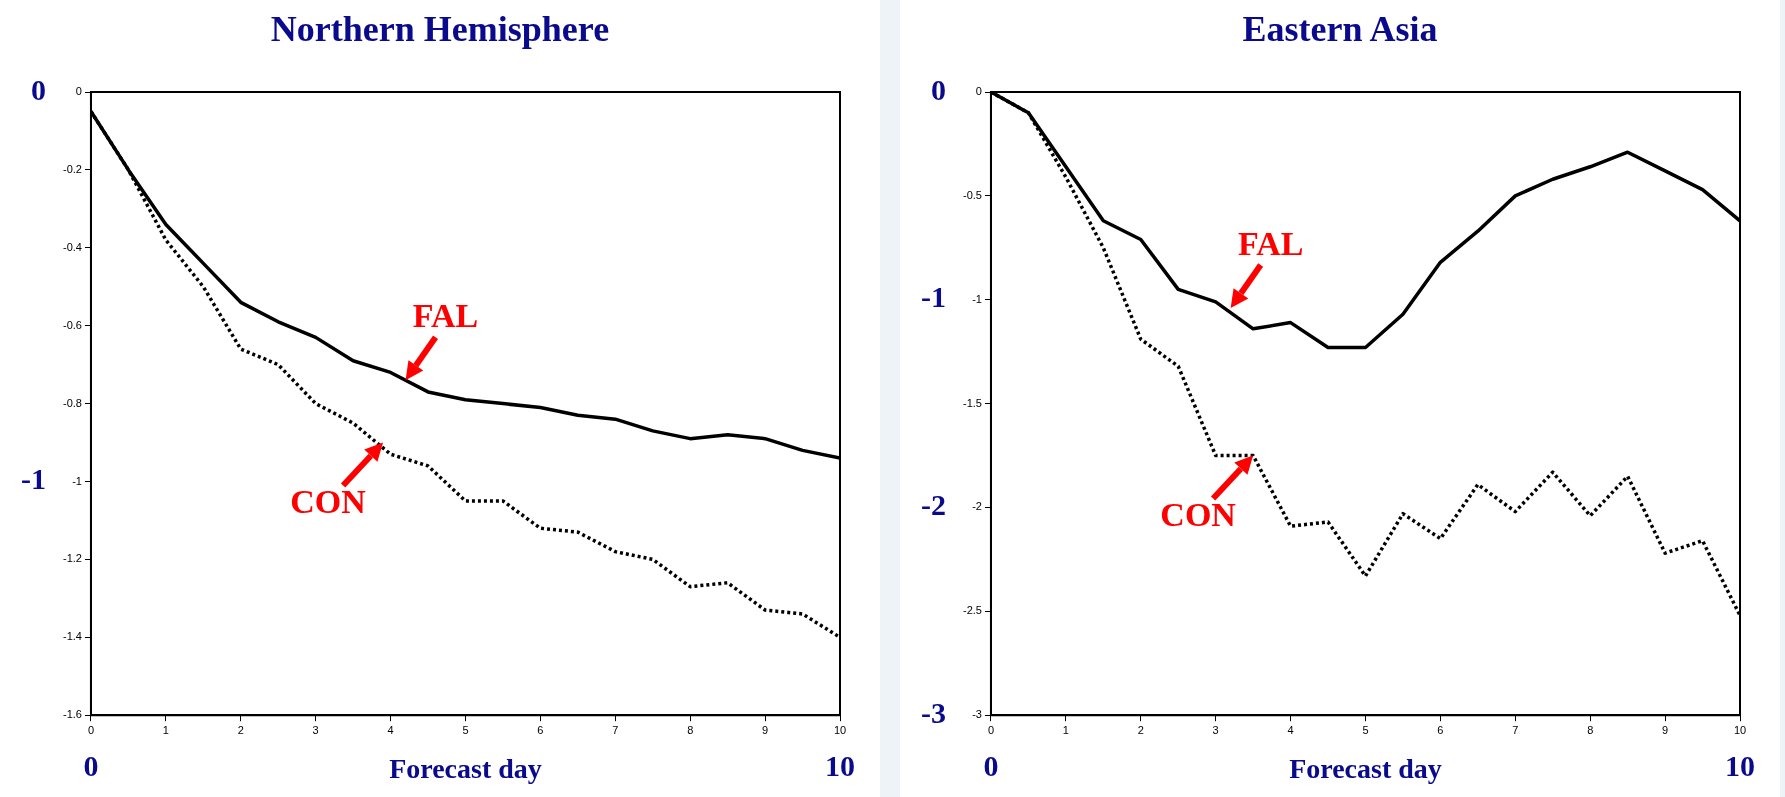 The height and width of the screenshot is (797, 1785). Describe the element at coordinates (972, 194) in the screenshot. I see `y-tick-label: -0.5` at that location.